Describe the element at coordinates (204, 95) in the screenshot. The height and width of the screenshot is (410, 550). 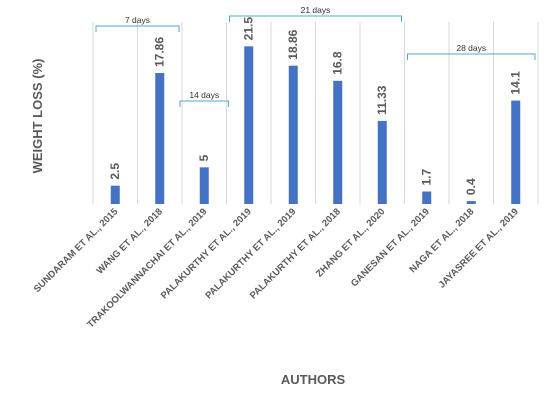
I see `bracket-label: 14 days` at that location.